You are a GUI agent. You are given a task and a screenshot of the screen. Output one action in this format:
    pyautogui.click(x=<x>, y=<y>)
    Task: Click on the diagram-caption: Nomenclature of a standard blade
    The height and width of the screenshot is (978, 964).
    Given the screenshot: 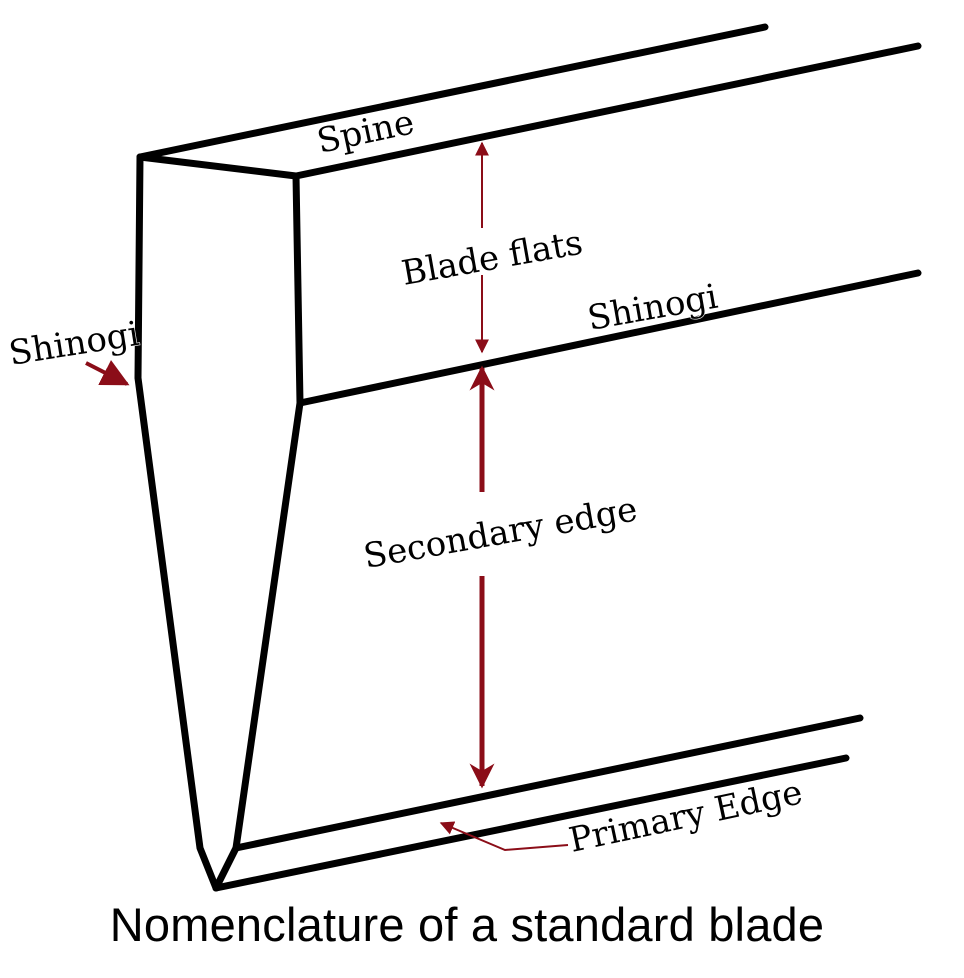 What is the action you would take?
    pyautogui.click(x=467, y=924)
    